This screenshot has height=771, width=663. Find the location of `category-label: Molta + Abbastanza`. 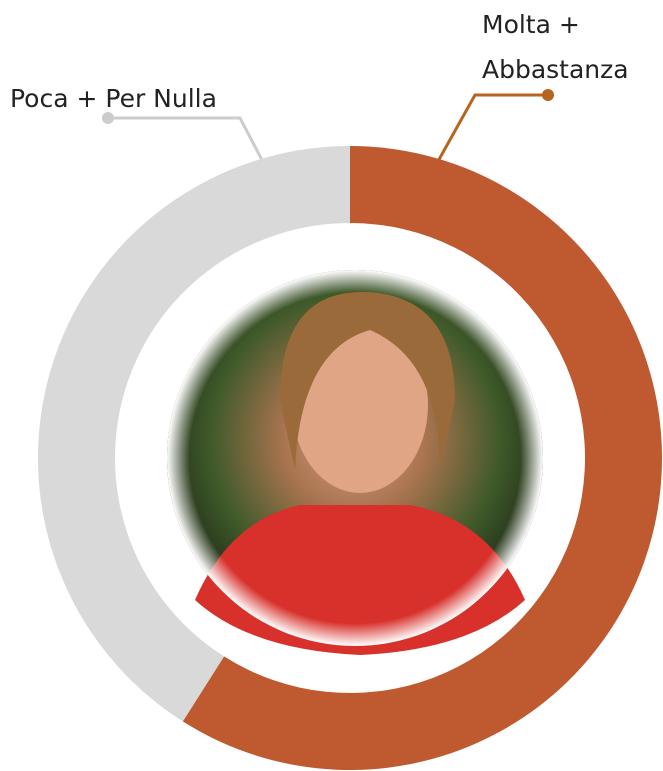

category-label: Molta + Abbastanza is located at coordinates (555, 47).